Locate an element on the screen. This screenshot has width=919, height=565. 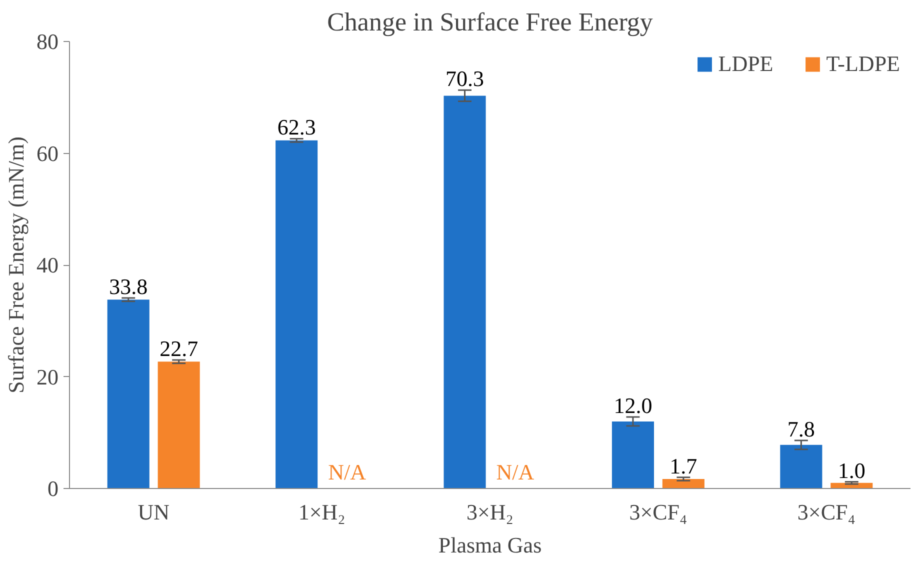
data-label: 1.0 is located at coordinates (852, 470).